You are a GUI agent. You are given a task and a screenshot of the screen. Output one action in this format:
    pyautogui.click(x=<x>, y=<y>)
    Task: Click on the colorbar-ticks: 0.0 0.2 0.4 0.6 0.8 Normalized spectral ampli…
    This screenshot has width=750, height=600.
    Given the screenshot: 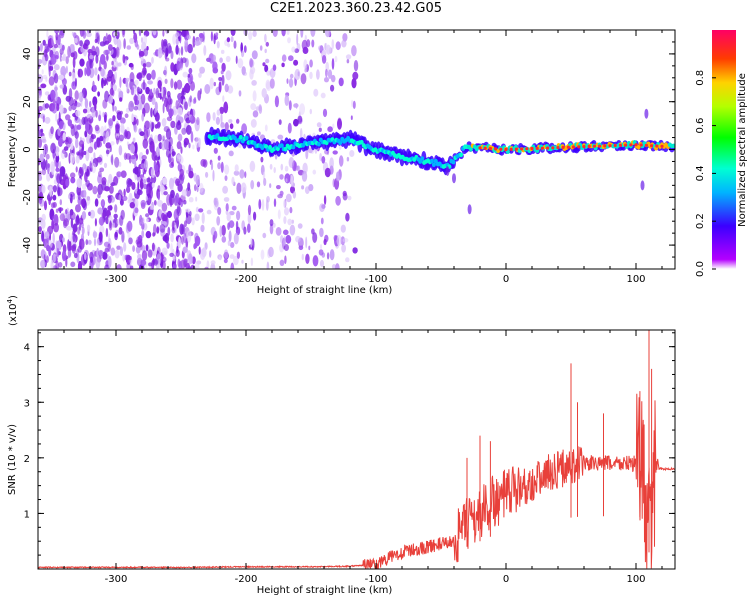 What is the action you would take?
    pyautogui.click(x=721, y=173)
    